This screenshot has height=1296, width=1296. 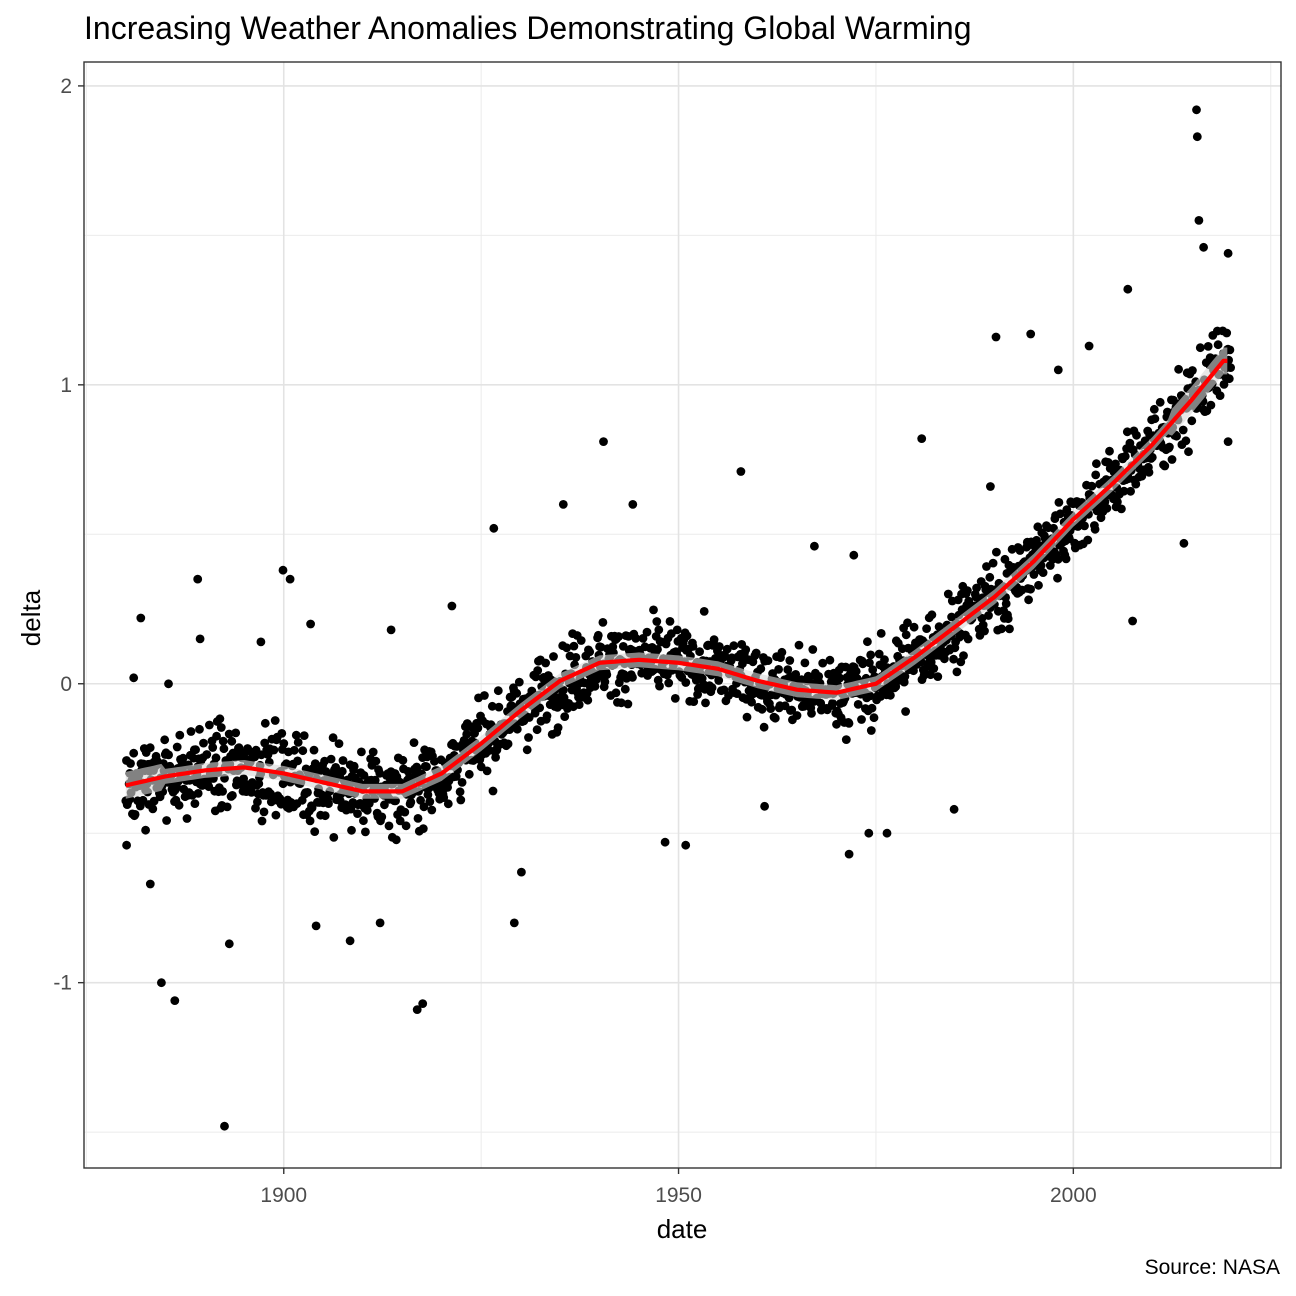 I want to click on y-tick-label: 0, so click(x=66, y=684).